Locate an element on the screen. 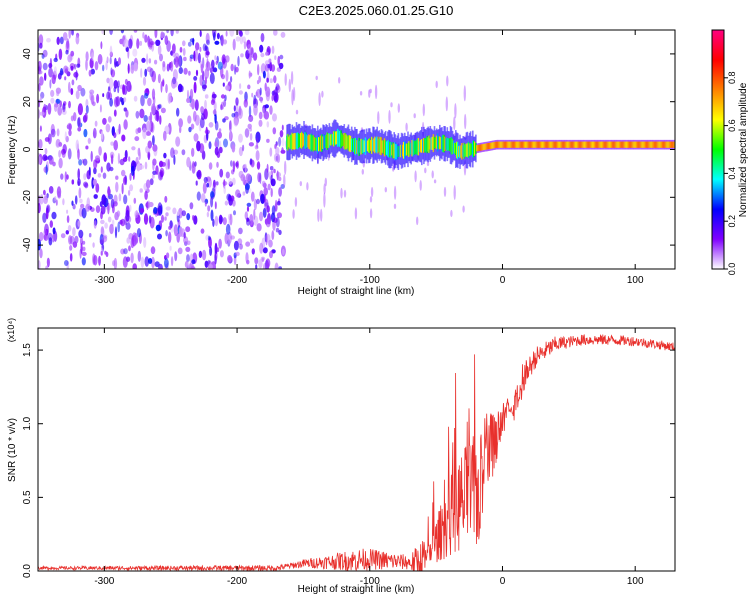  colorbar-label: Normalized spectral amplitude is located at coordinates (743, 149).